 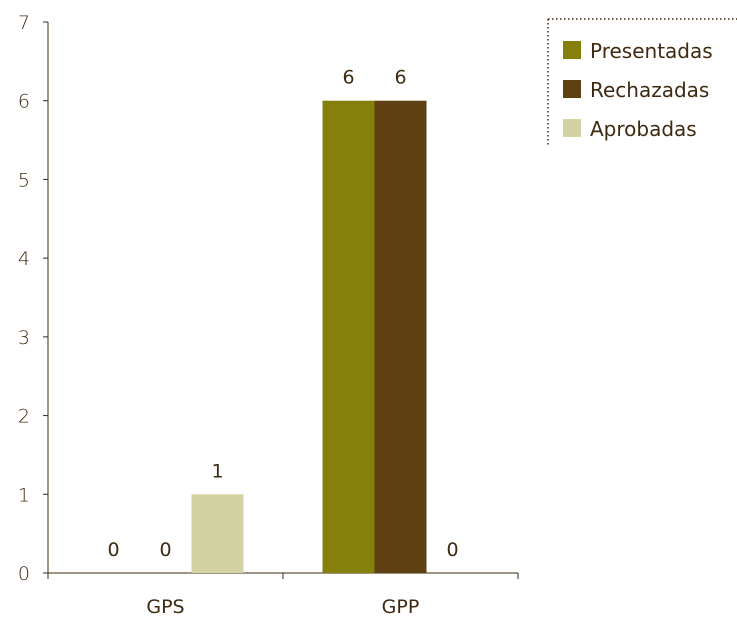 I want to click on y-tick-label: 1, so click(x=24, y=495).